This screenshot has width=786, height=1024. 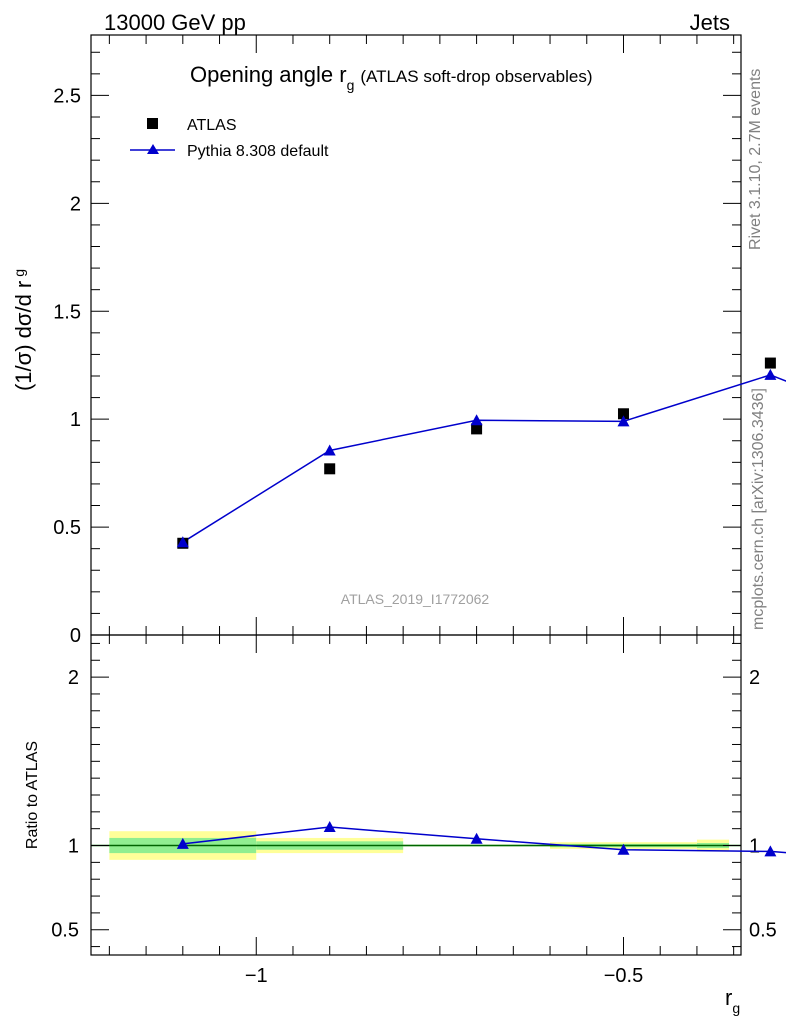 I want to click on legend: ATLAS Pythia 8.308 default, so click(x=229, y=138).